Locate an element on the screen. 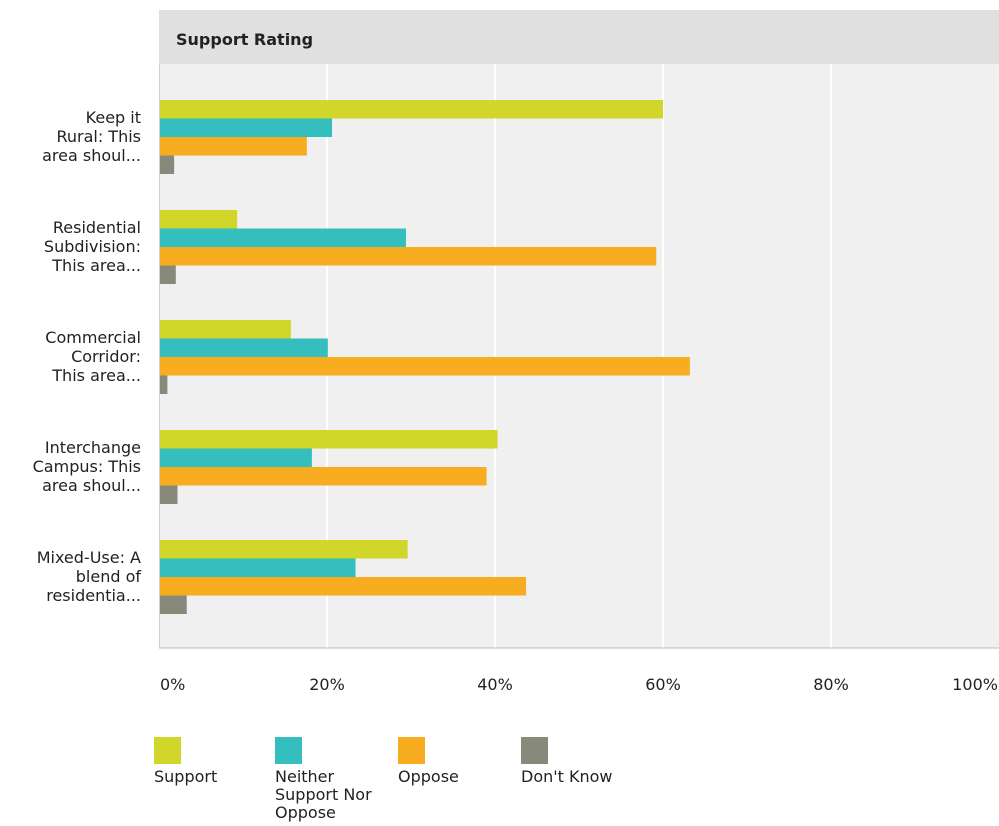  x-tick-label: 60% is located at coordinates (663, 684).